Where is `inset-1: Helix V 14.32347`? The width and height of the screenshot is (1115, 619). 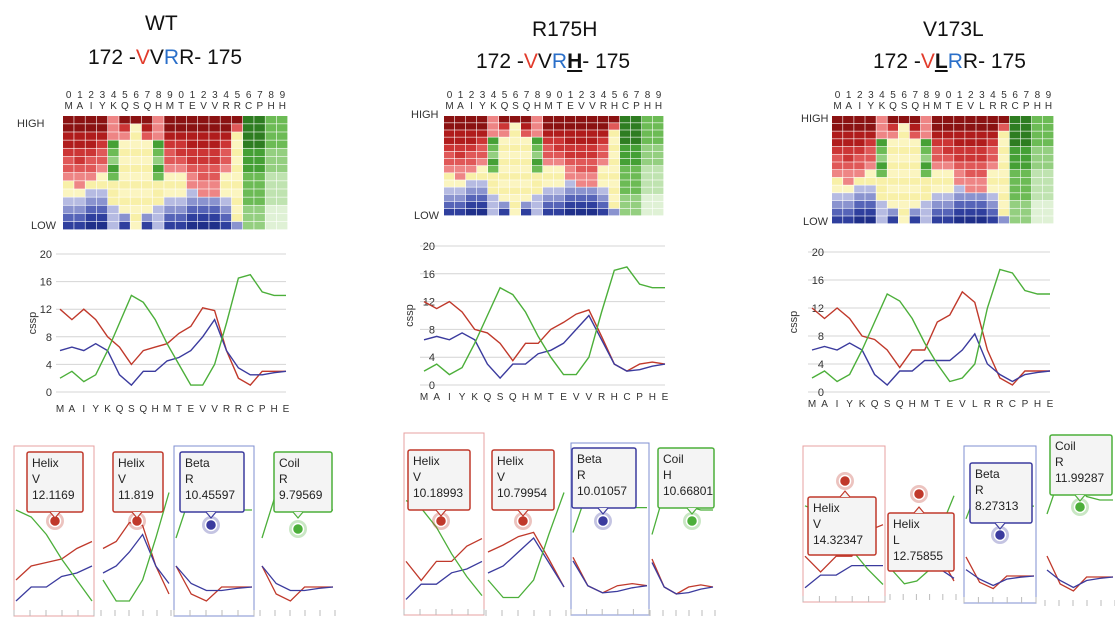
inset-1: Helix V 14.32347 is located at coordinates (844, 524).